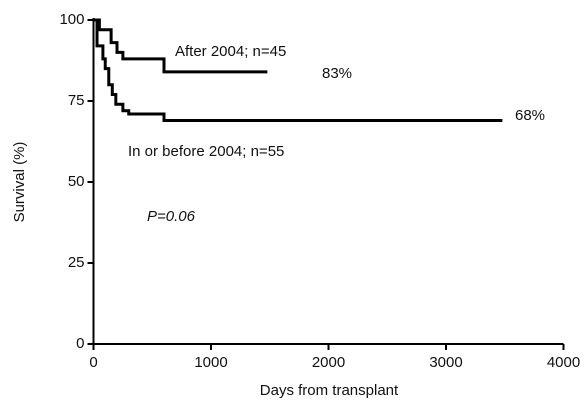  I want to click on y-tick-label: 0, so click(80, 343).